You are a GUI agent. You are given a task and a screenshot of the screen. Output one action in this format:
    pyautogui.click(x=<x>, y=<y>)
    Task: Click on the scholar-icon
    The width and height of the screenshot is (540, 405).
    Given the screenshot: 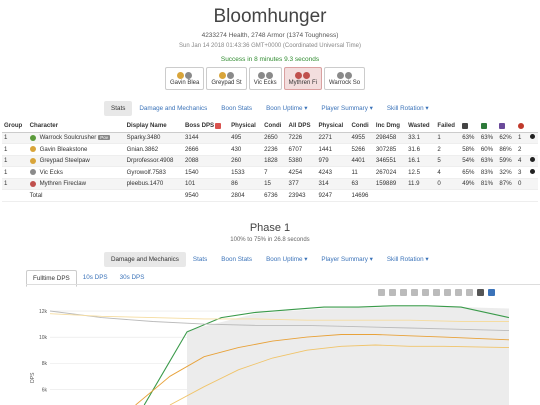 What is the action you would take?
    pyautogui.click(x=483, y=125)
    